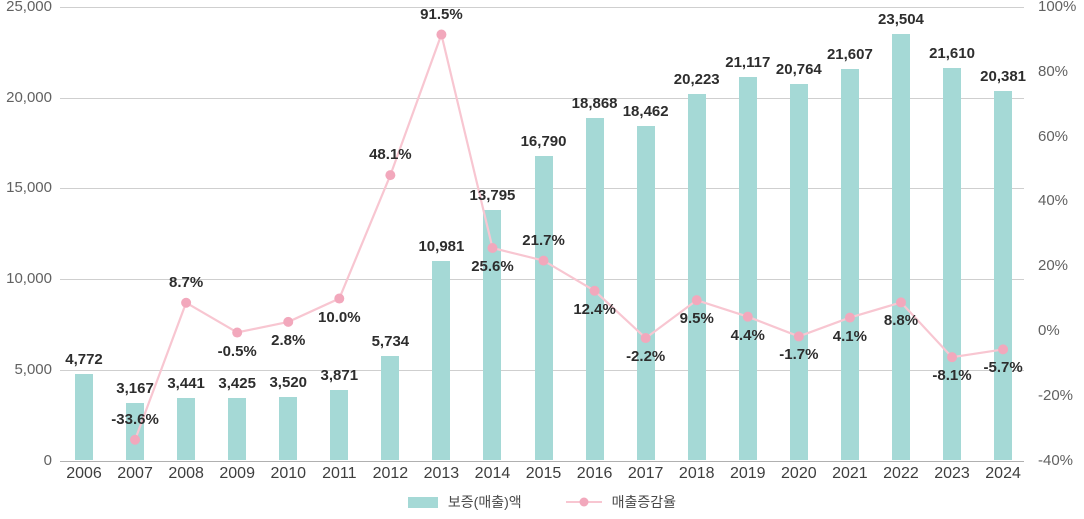 Image resolution: width=1084 pixels, height=519 pixels. Describe the element at coordinates (390, 155) in the screenshot. I see `line-point-label: 48.1%` at that location.